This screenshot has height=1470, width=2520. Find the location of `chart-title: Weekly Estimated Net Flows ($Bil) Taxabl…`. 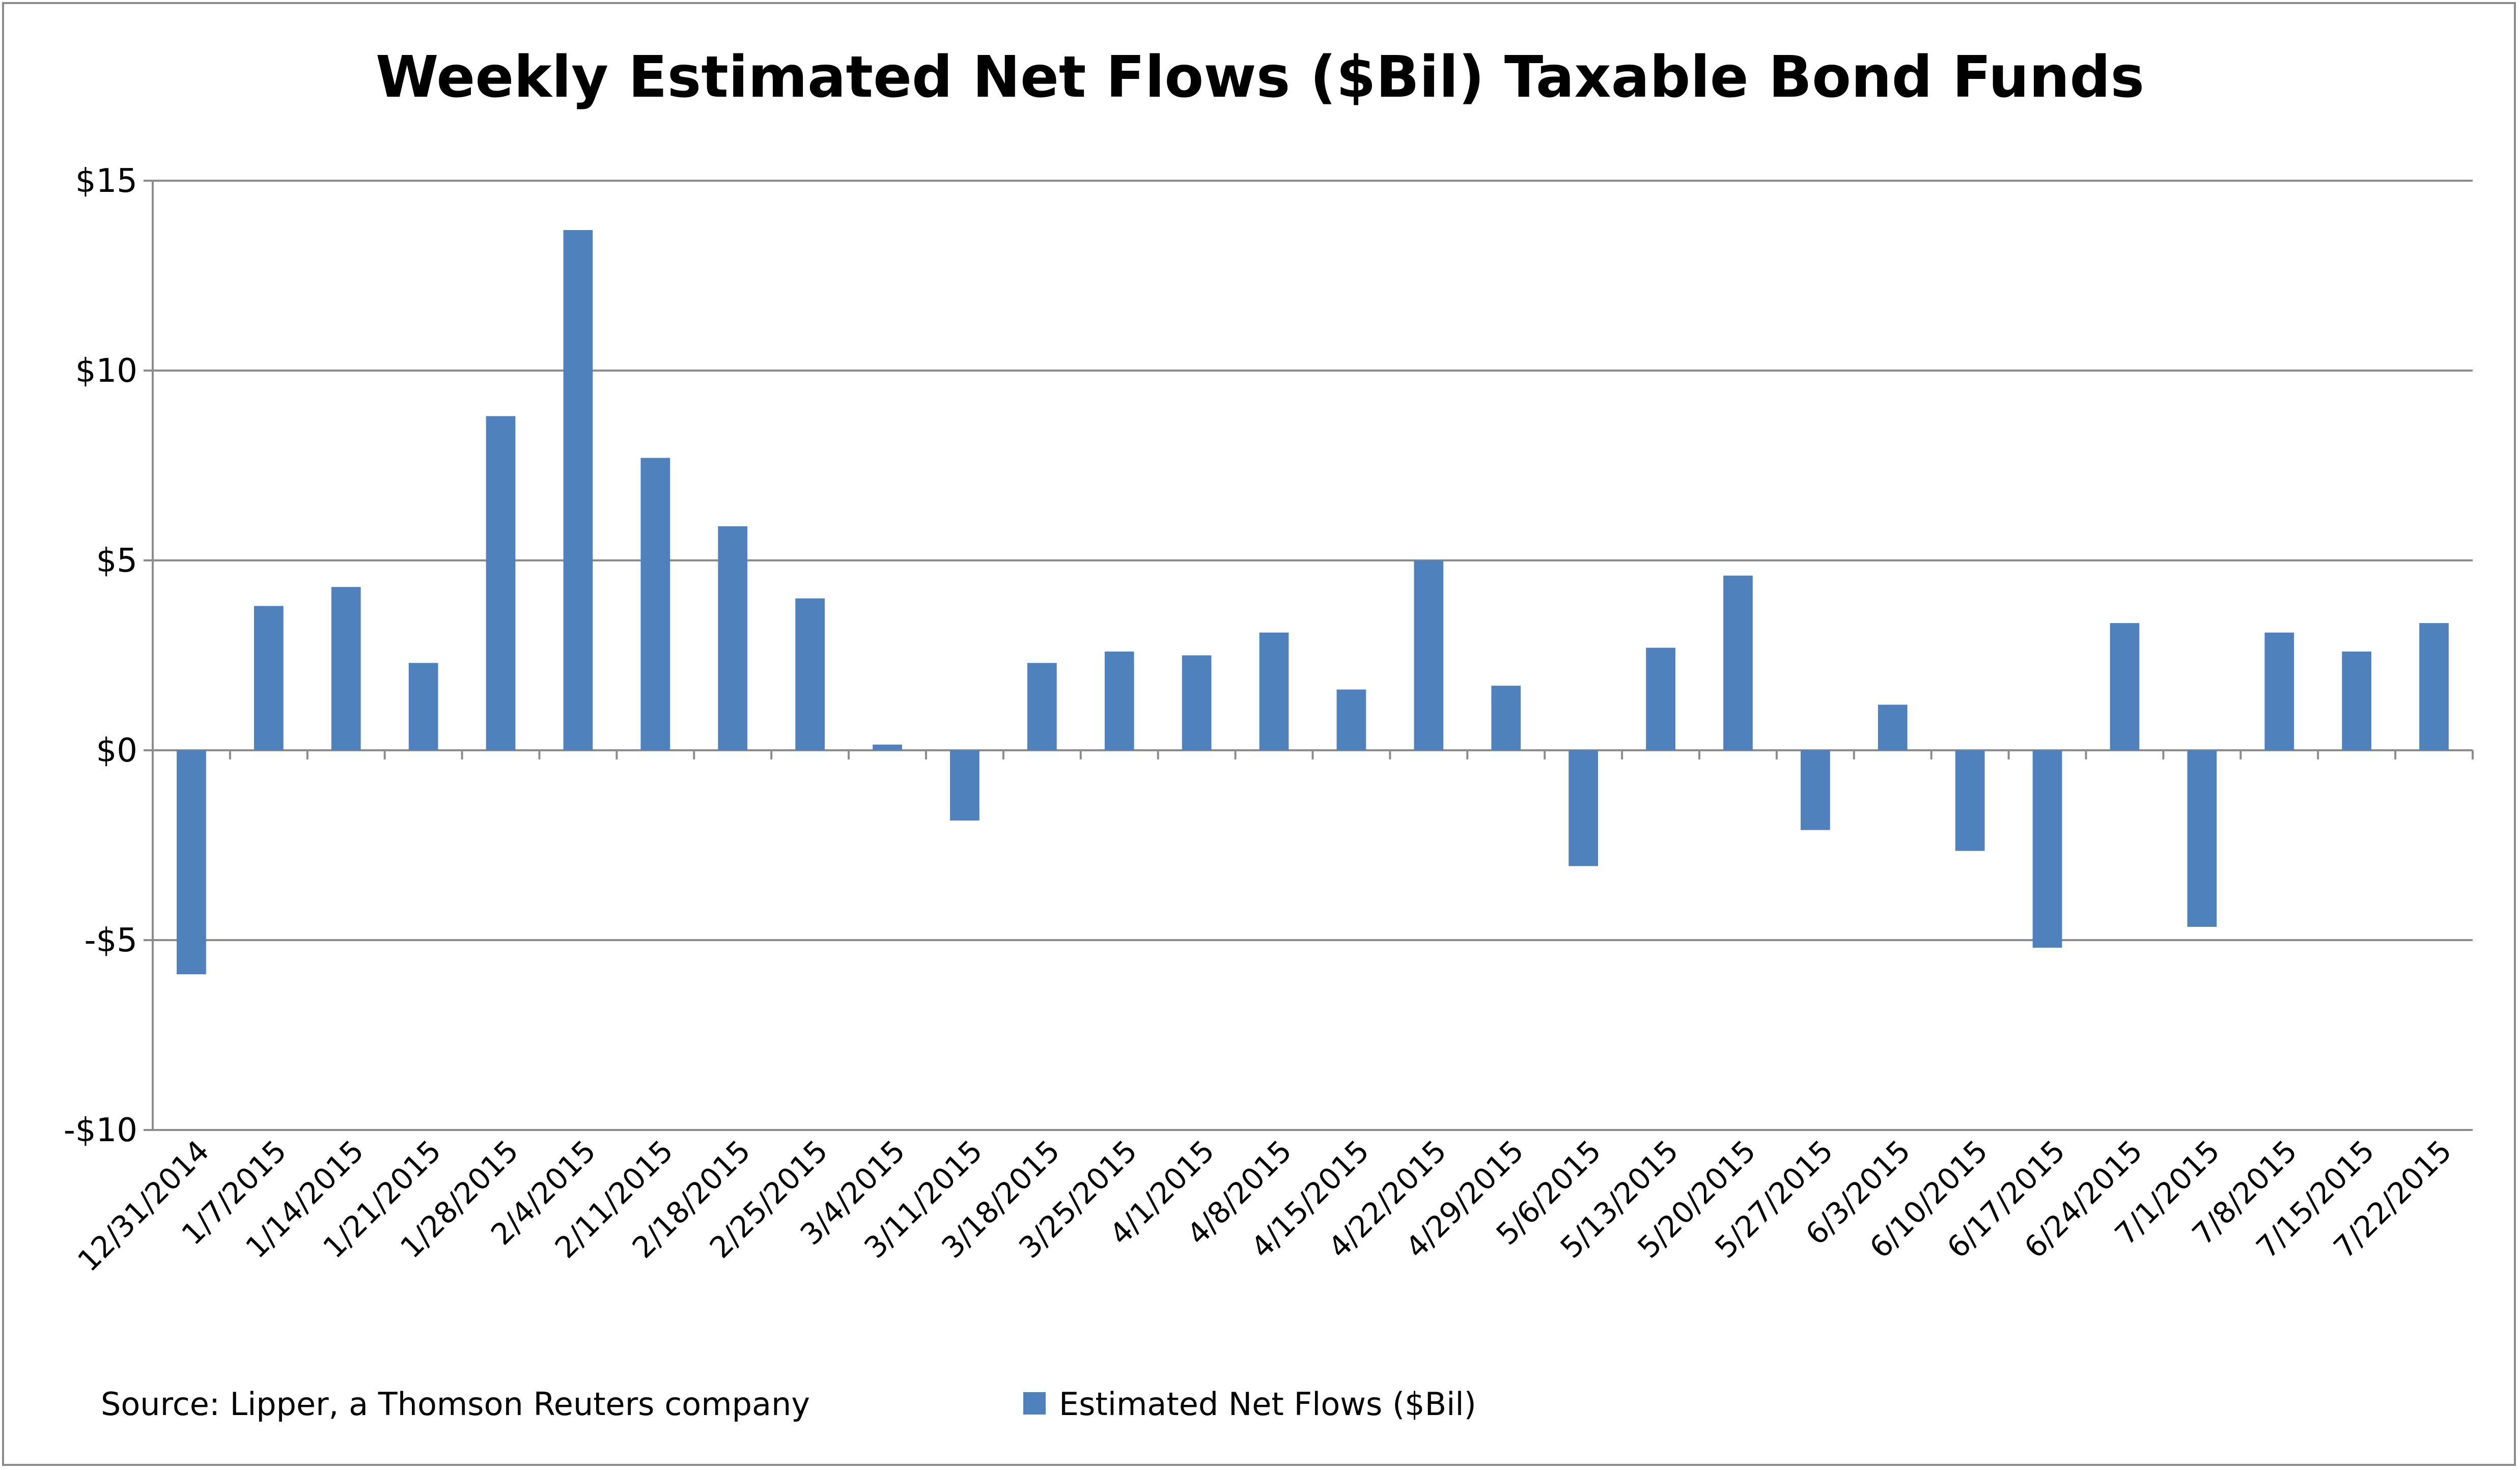

chart-title: Weekly Estimated Net Flows ($Bil) Taxabl… is located at coordinates (1260, 77).